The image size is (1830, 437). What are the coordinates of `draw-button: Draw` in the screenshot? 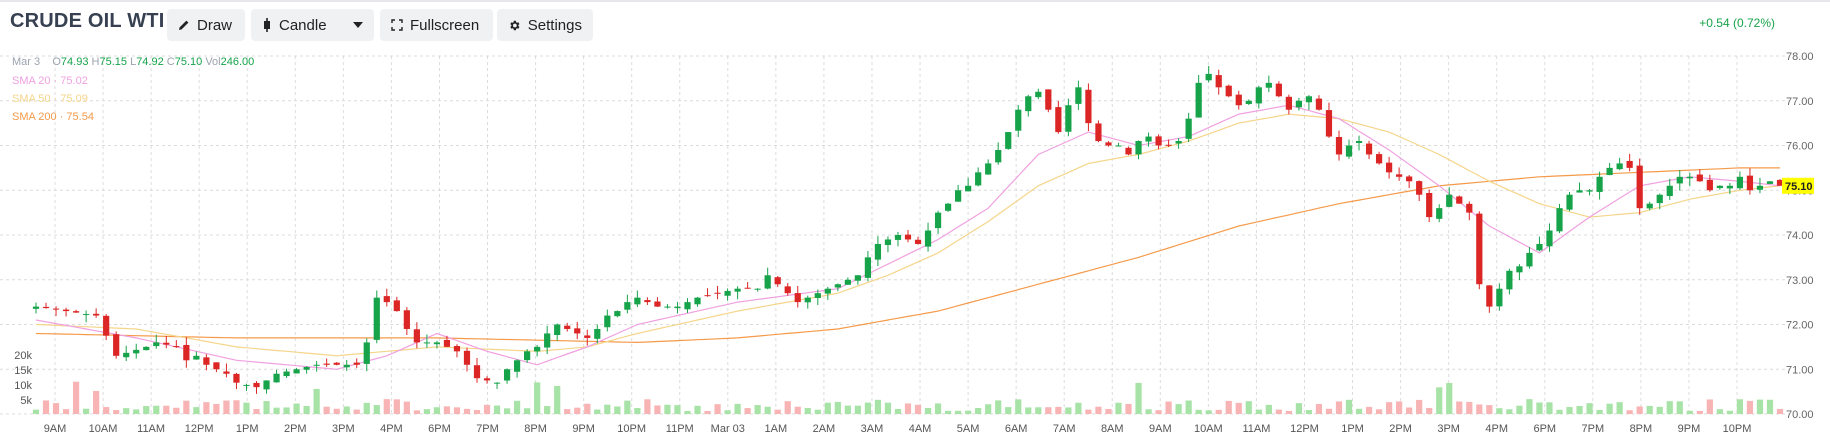 It's located at (206, 25).